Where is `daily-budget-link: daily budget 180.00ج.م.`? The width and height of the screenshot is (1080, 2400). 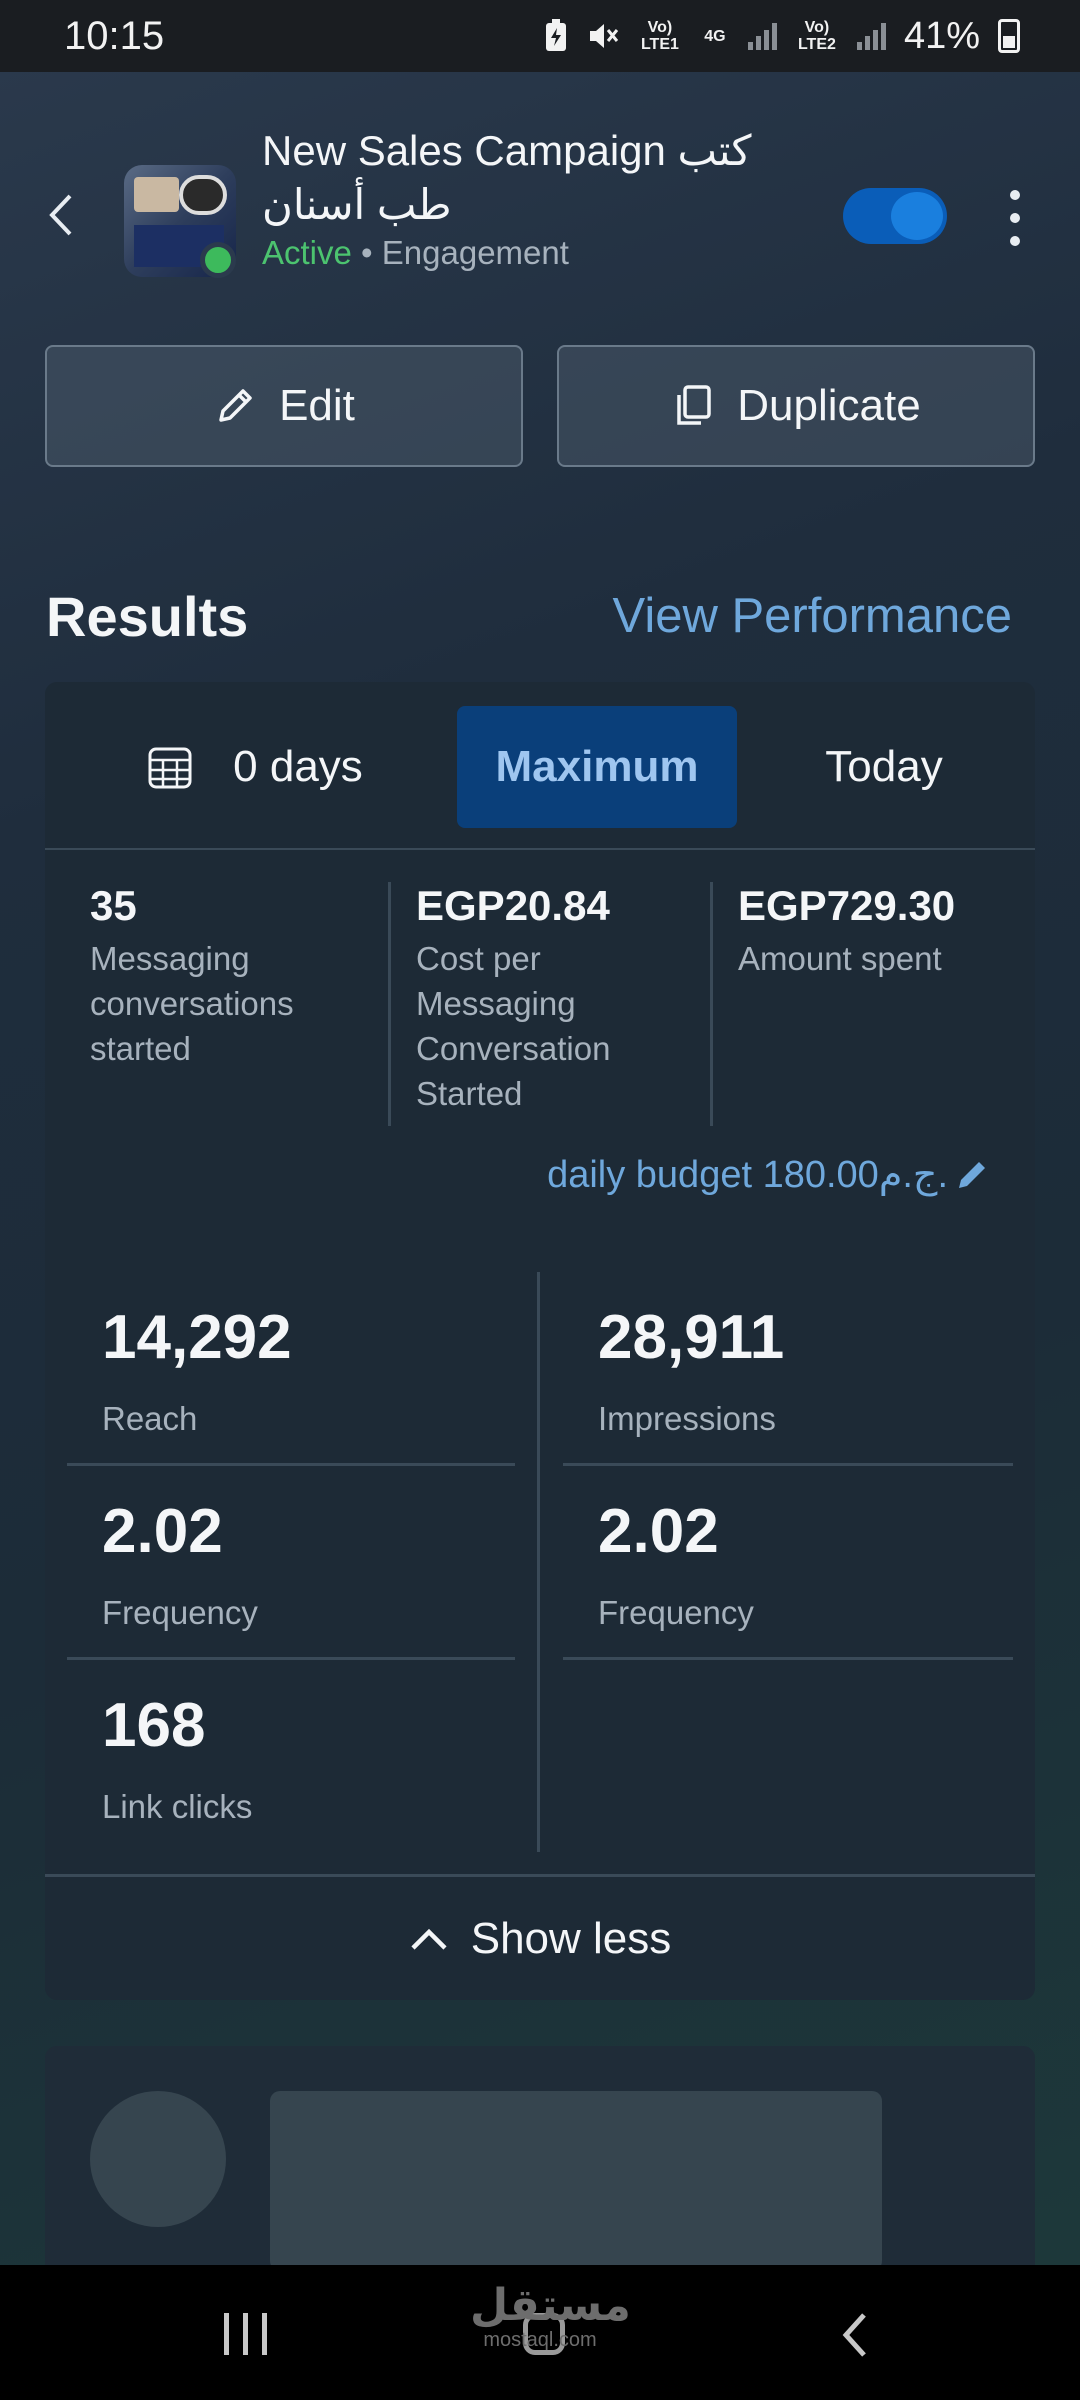
daily-budget-link: daily budget 180.00ج.م. is located at coordinates (768, 1174).